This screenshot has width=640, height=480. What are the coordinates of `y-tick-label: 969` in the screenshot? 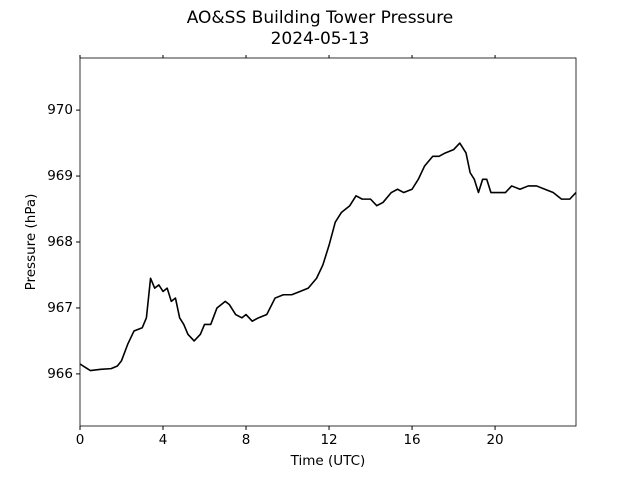 It's located at (60, 176).